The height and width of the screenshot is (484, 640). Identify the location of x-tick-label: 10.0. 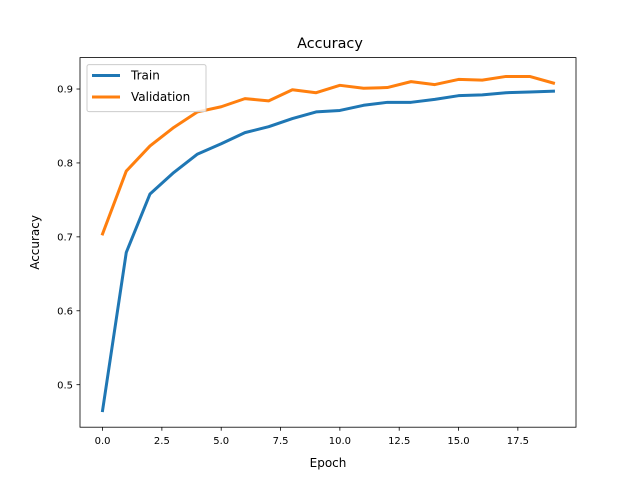
(340, 441).